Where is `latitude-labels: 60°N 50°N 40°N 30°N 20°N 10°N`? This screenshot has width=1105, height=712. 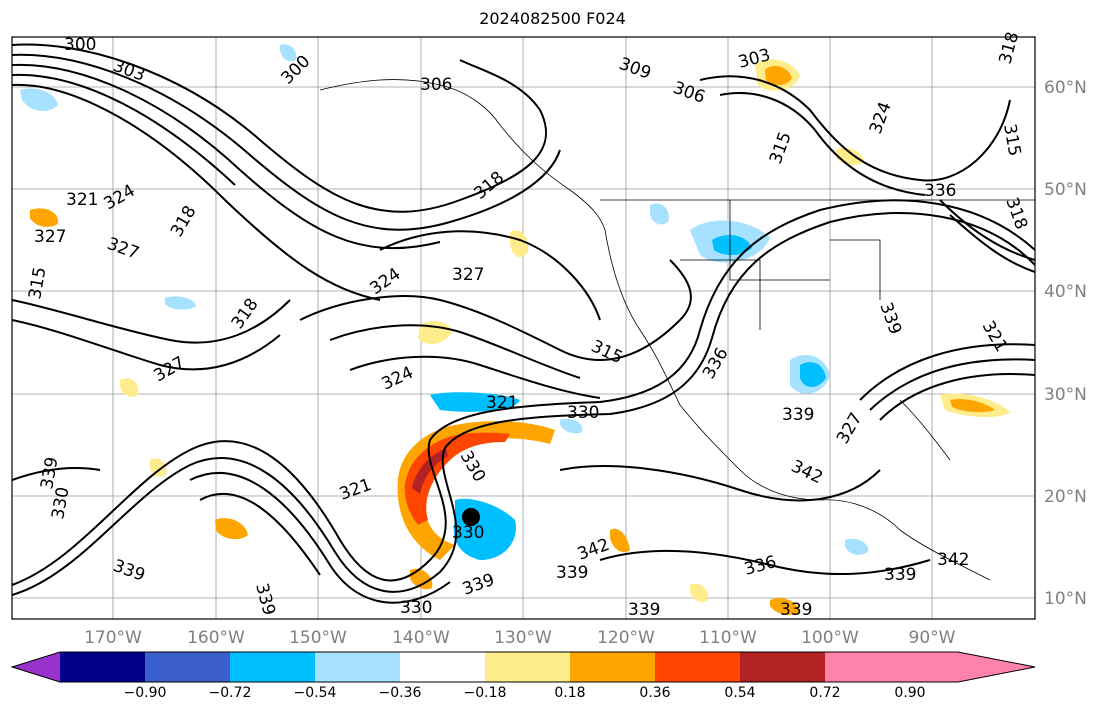
latitude-labels: 60°N 50°N 40°N 30°N 20°N 10°N is located at coordinates (1065, 343).